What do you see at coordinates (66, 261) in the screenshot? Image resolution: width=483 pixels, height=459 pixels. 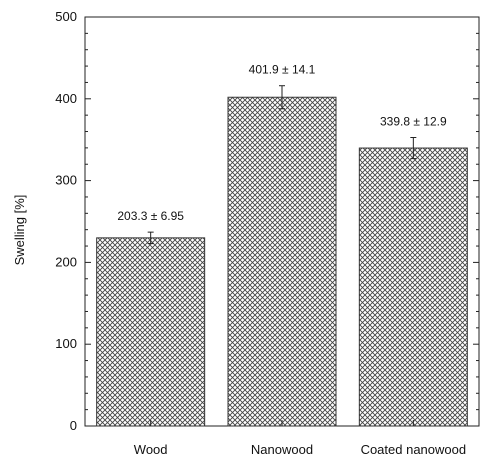 I see `y-tick-label: 200` at bounding box center [66, 261].